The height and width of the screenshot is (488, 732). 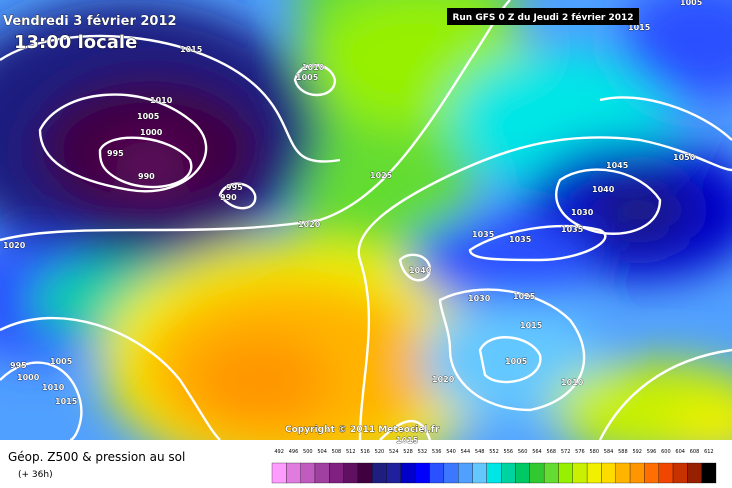 I want to click on scale-label: 524, so click(x=394, y=452).